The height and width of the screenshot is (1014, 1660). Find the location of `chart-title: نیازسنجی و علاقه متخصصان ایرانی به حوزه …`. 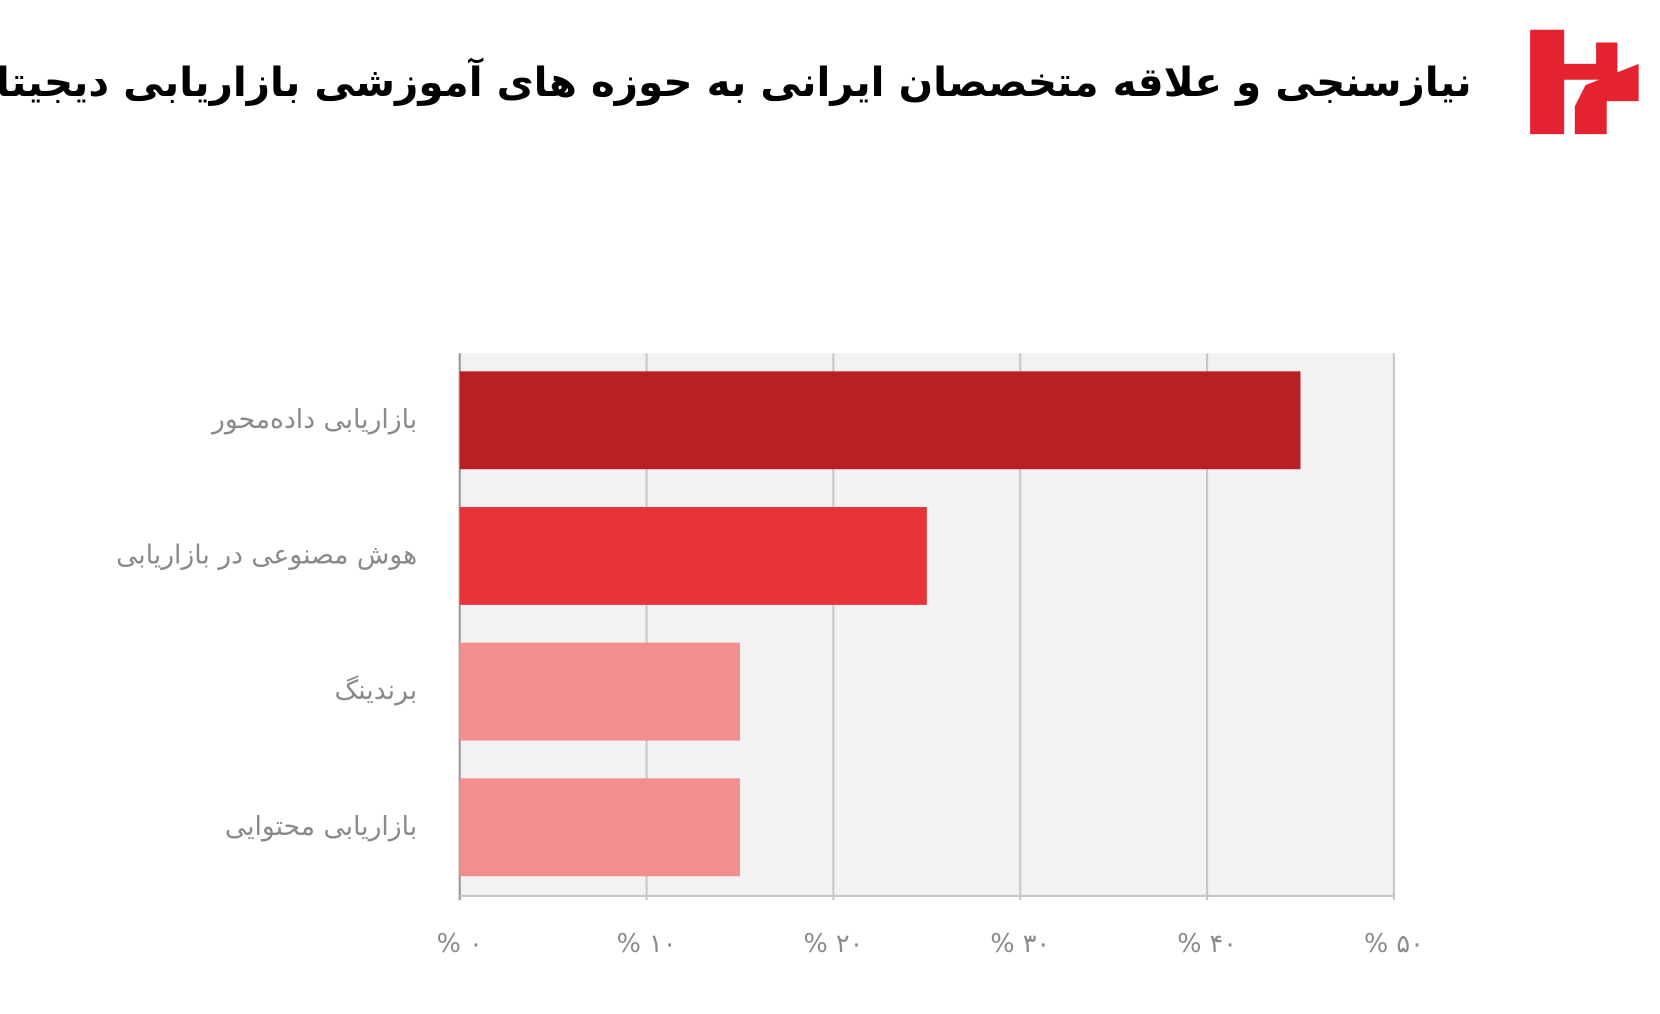

chart-title: نیازسنجی و علاقه متخصصان ایرانی به حوزه … is located at coordinates (736, 81).